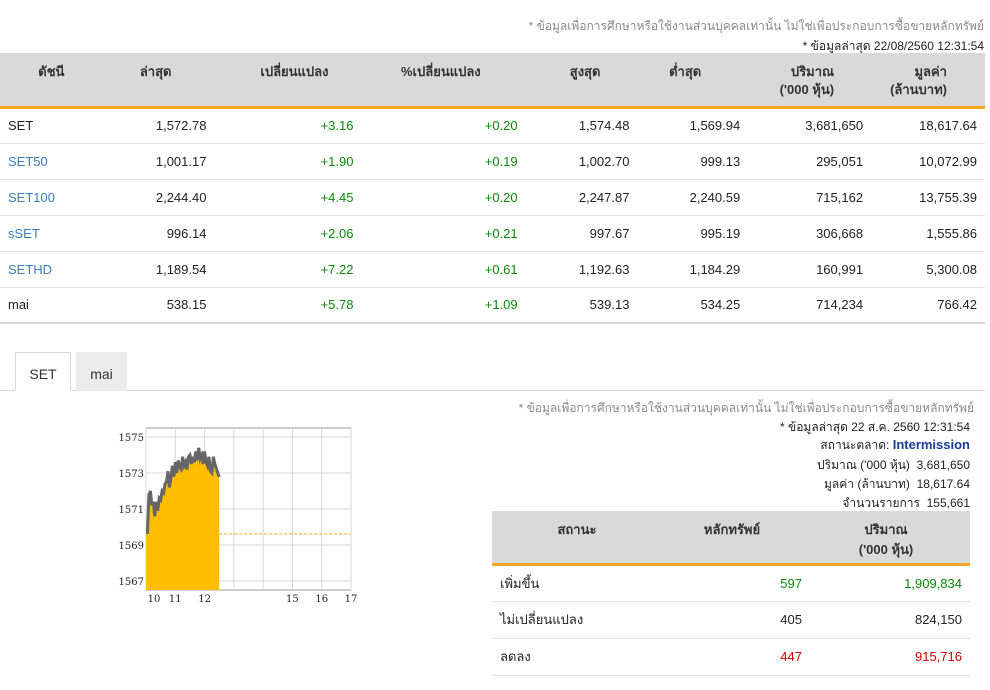  I want to click on index-last: 1,001.17, so click(155, 161).